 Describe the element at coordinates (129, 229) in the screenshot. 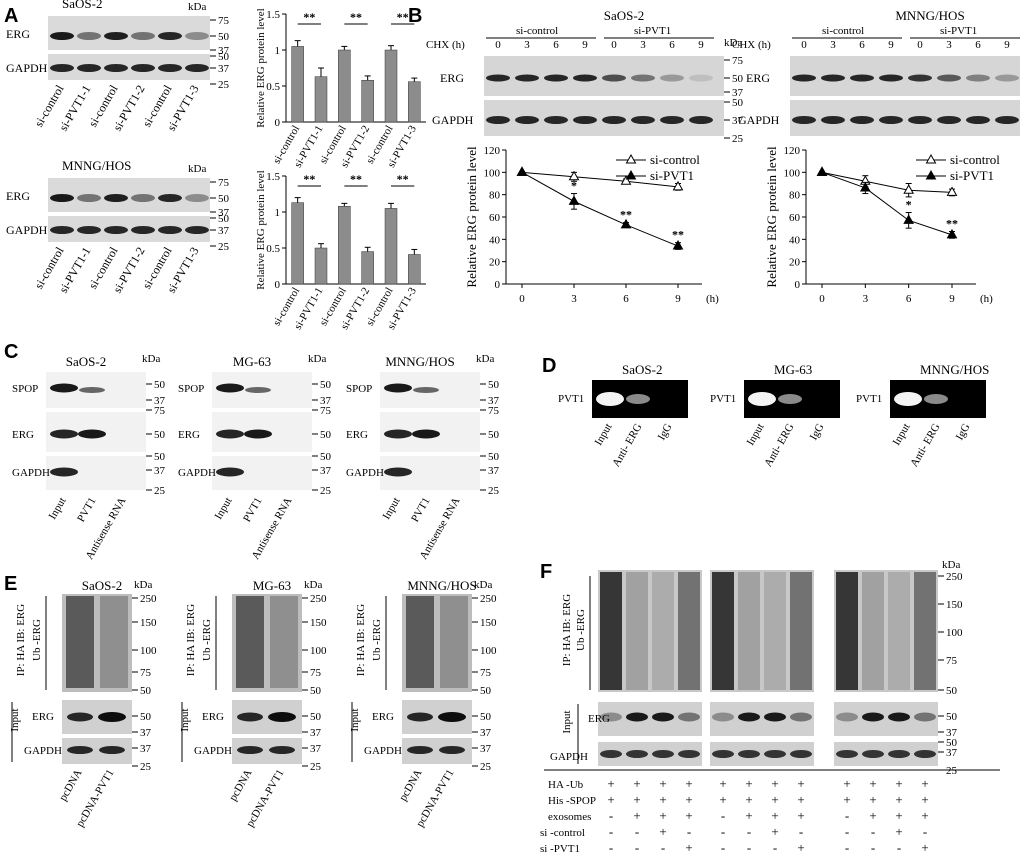

I see `gapdh-strip` at that location.